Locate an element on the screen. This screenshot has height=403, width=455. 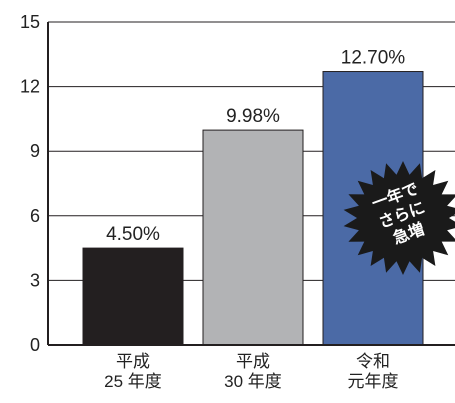
x-category-label: 30 年度 is located at coordinates (253, 381).